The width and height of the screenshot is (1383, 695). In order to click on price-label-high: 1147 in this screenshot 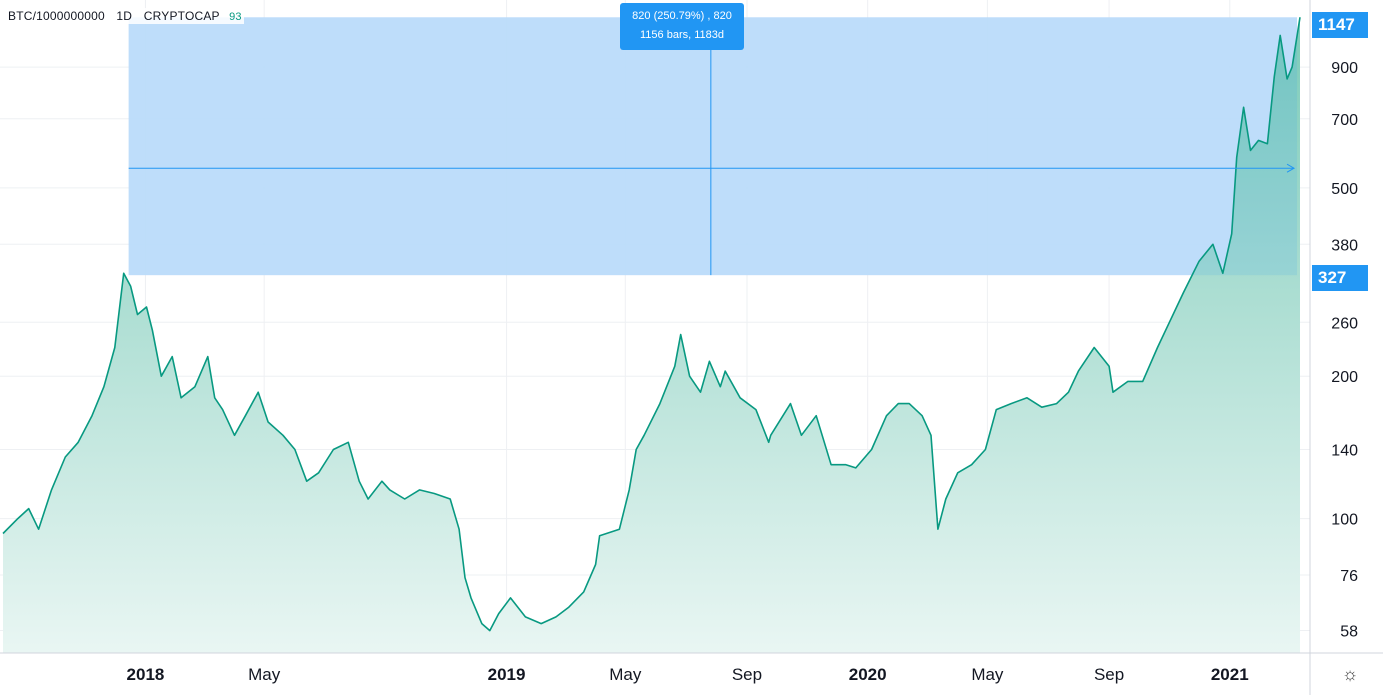, I will do `click(1340, 25)`.